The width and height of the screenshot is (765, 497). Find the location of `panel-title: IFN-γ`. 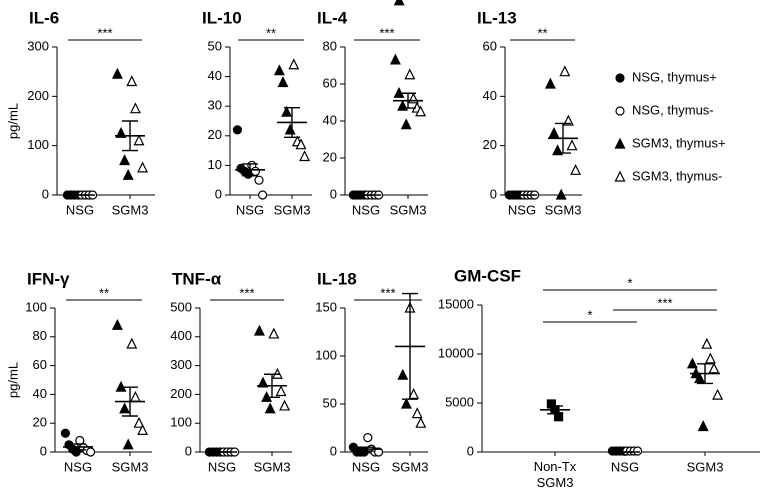

panel-title: IFN-γ is located at coordinates (48, 278).